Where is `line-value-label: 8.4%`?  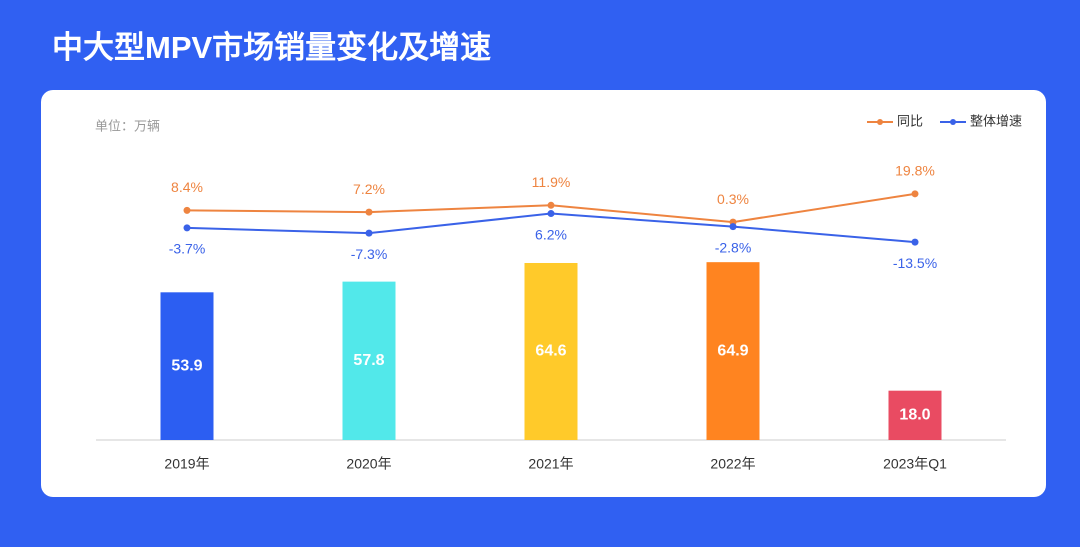 line-value-label: 8.4% is located at coordinates (187, 187).